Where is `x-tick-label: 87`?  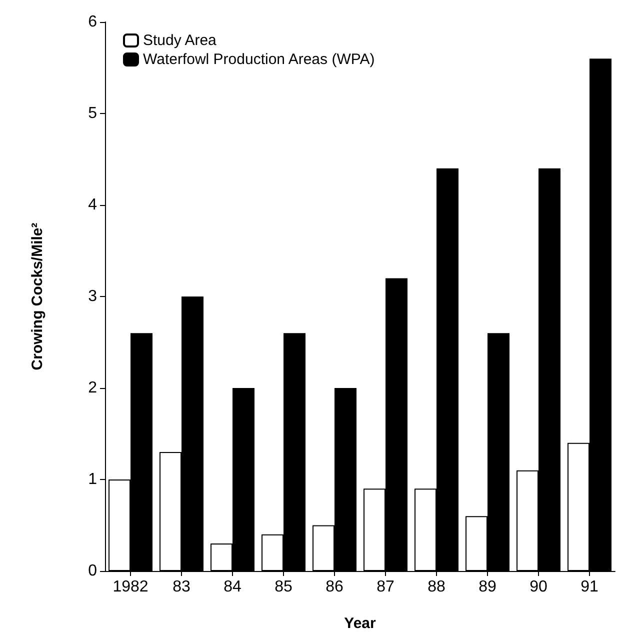
x-tick-label: 87 is located at coordinates (385, 587).